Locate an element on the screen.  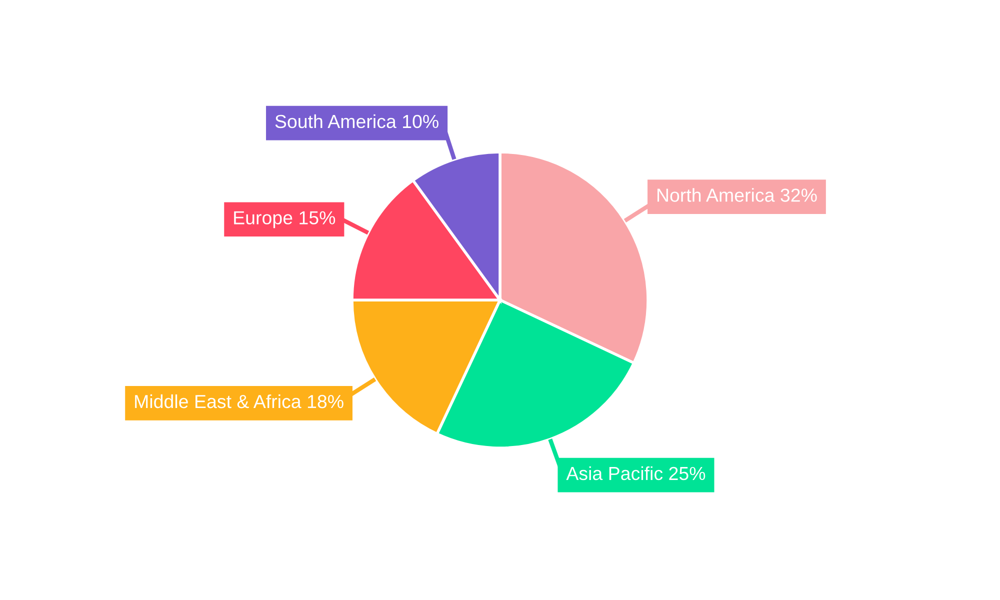
slice-label: Europe 15% is located at coordinates (285, 219).